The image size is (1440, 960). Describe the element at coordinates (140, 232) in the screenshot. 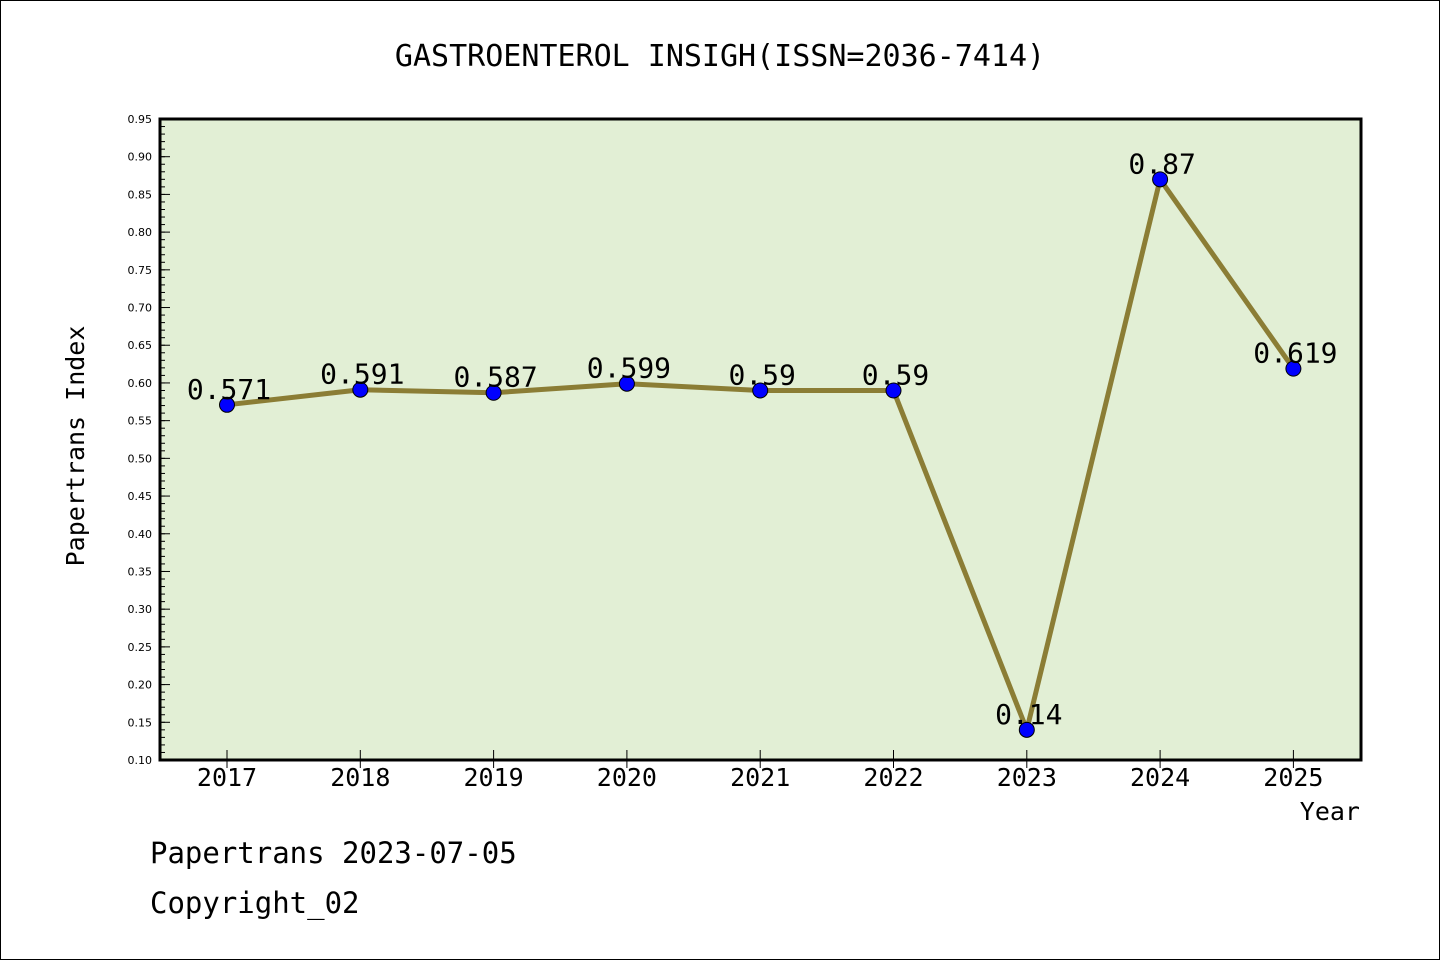

I see `y-tick-label: 0.80` at that location.